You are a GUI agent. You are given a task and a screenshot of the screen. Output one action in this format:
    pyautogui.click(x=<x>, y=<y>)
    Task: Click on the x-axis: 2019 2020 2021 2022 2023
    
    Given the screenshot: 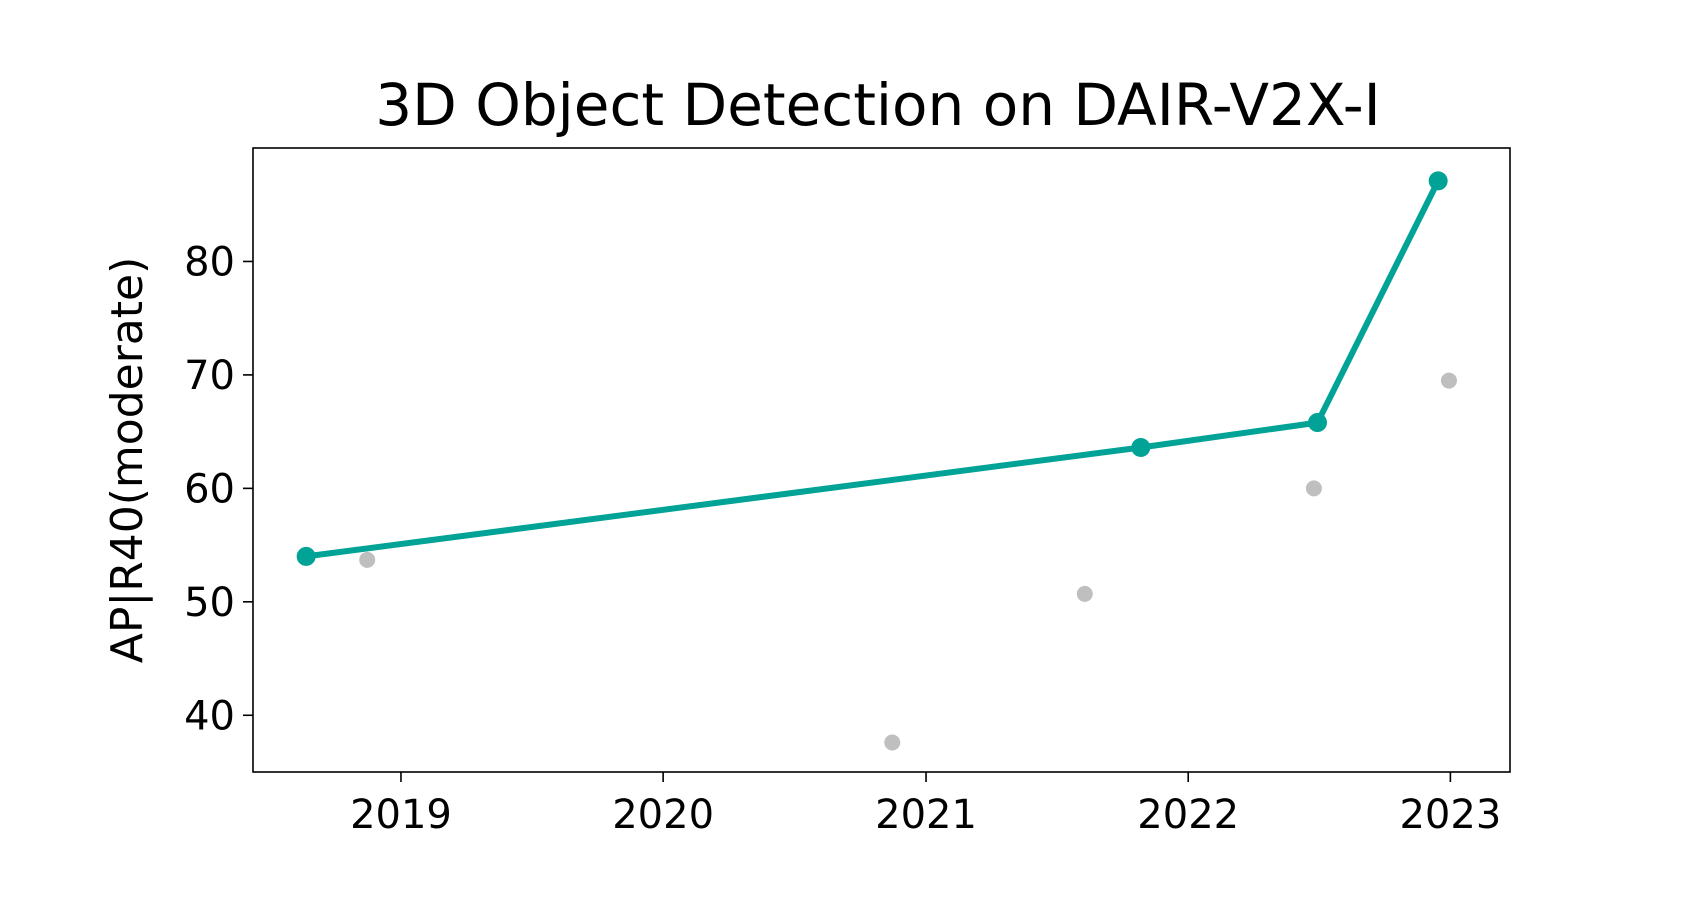 What is the action you would take?
    pyautogui.click(x=925, y=805)
    